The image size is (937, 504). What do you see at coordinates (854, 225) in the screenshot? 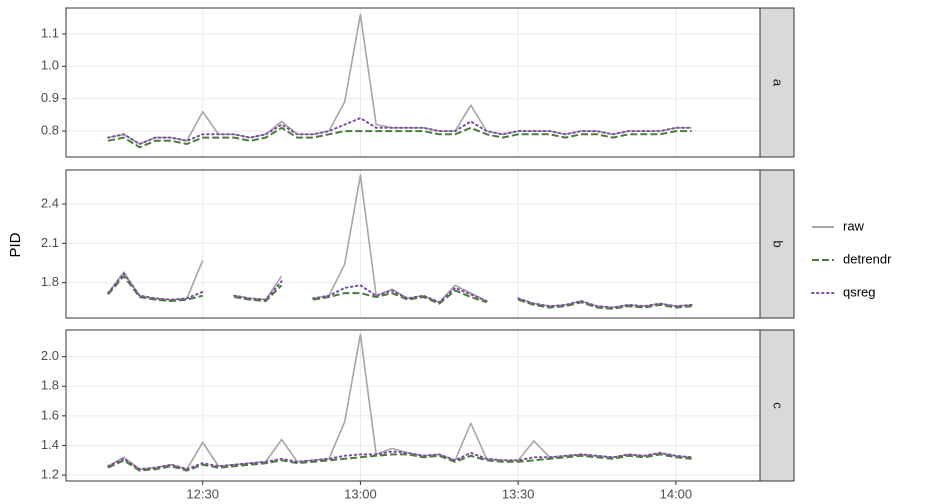
I see `legend-label: raw` at bounding box center [854, 225].